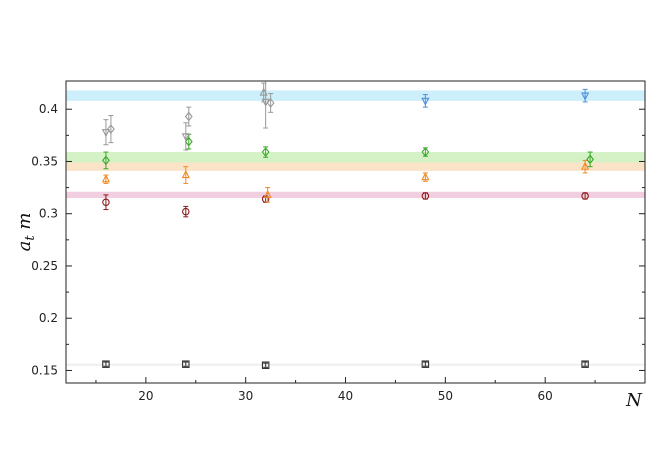 This screenshot has width=654, height=450. I want to click on y-tick-label: 0.2, so click(48, 318).